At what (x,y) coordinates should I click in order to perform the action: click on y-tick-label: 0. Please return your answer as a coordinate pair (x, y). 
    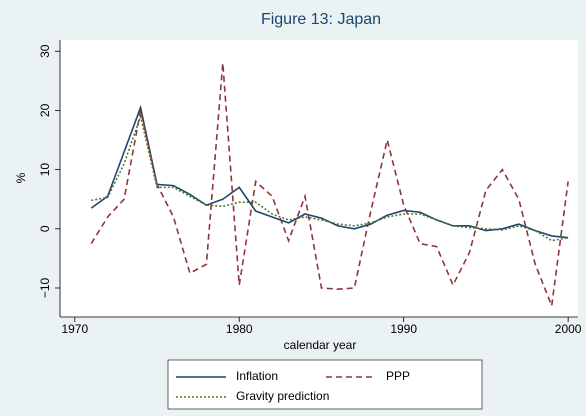
    Looking at the image, I should click on (45, 228).